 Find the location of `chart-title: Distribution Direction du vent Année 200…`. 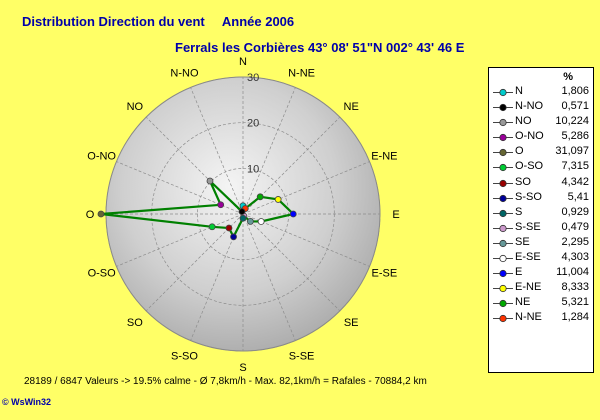

chart-title: Distribution Direction du vent Année 200… is located at coordinates (165, 21).